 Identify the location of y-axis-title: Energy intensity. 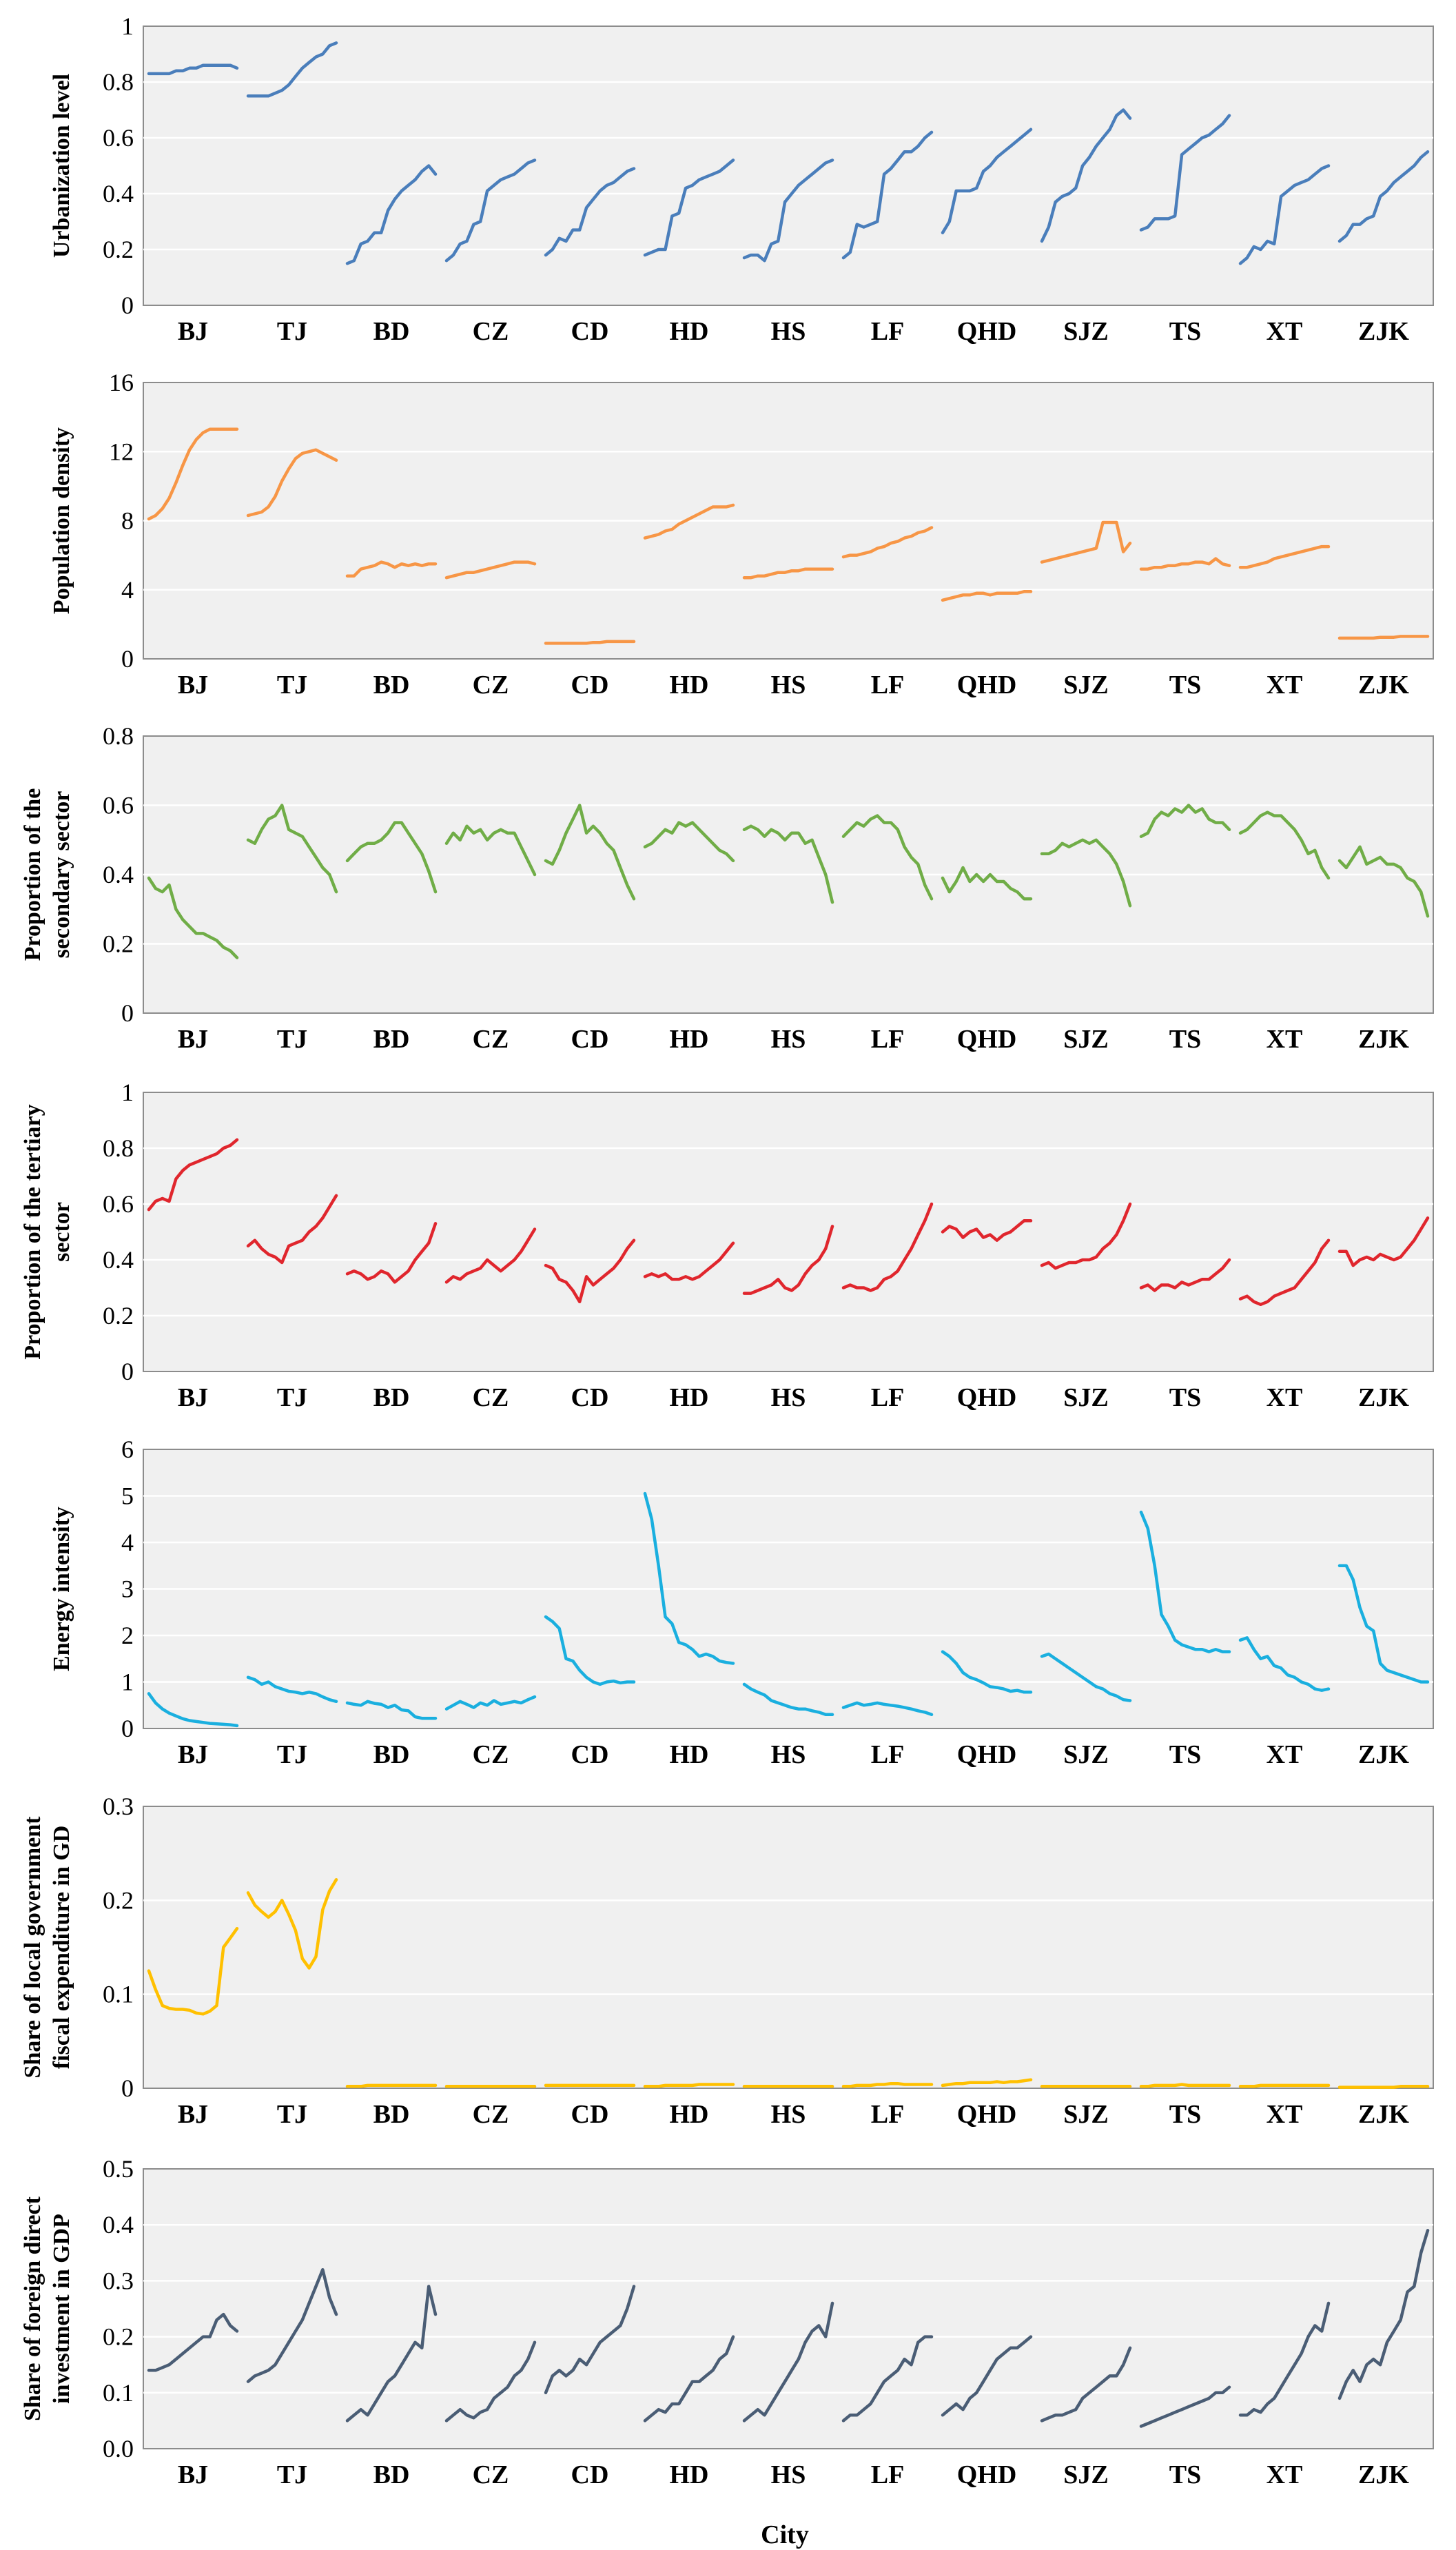
(61, 1589).